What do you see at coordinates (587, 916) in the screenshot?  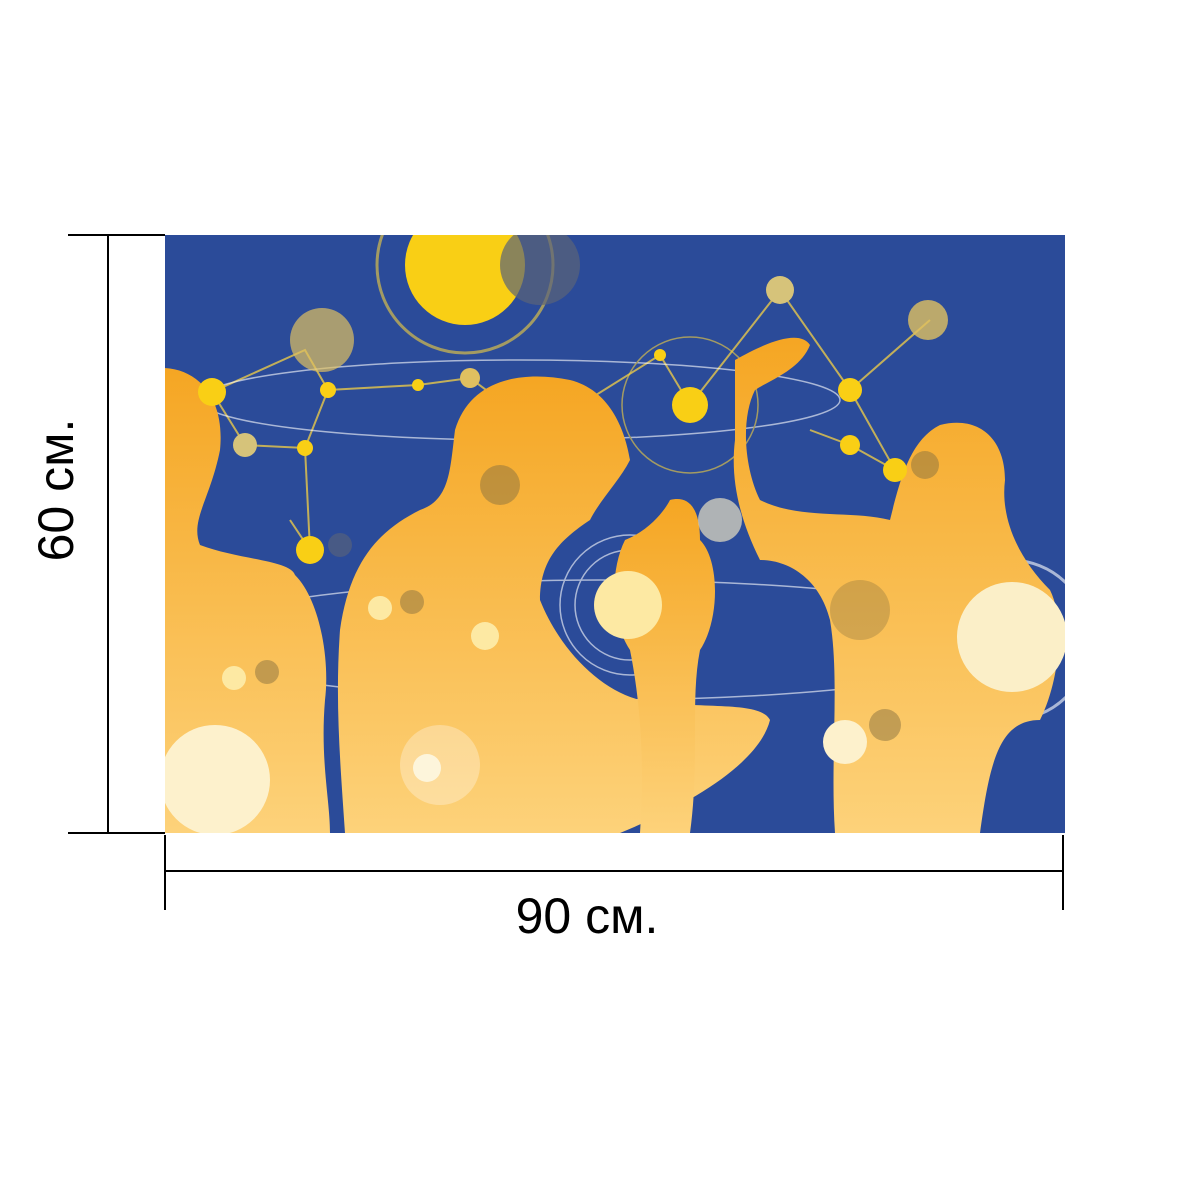 I see `width-label: 90 см.` at bounding box center [587, 916].